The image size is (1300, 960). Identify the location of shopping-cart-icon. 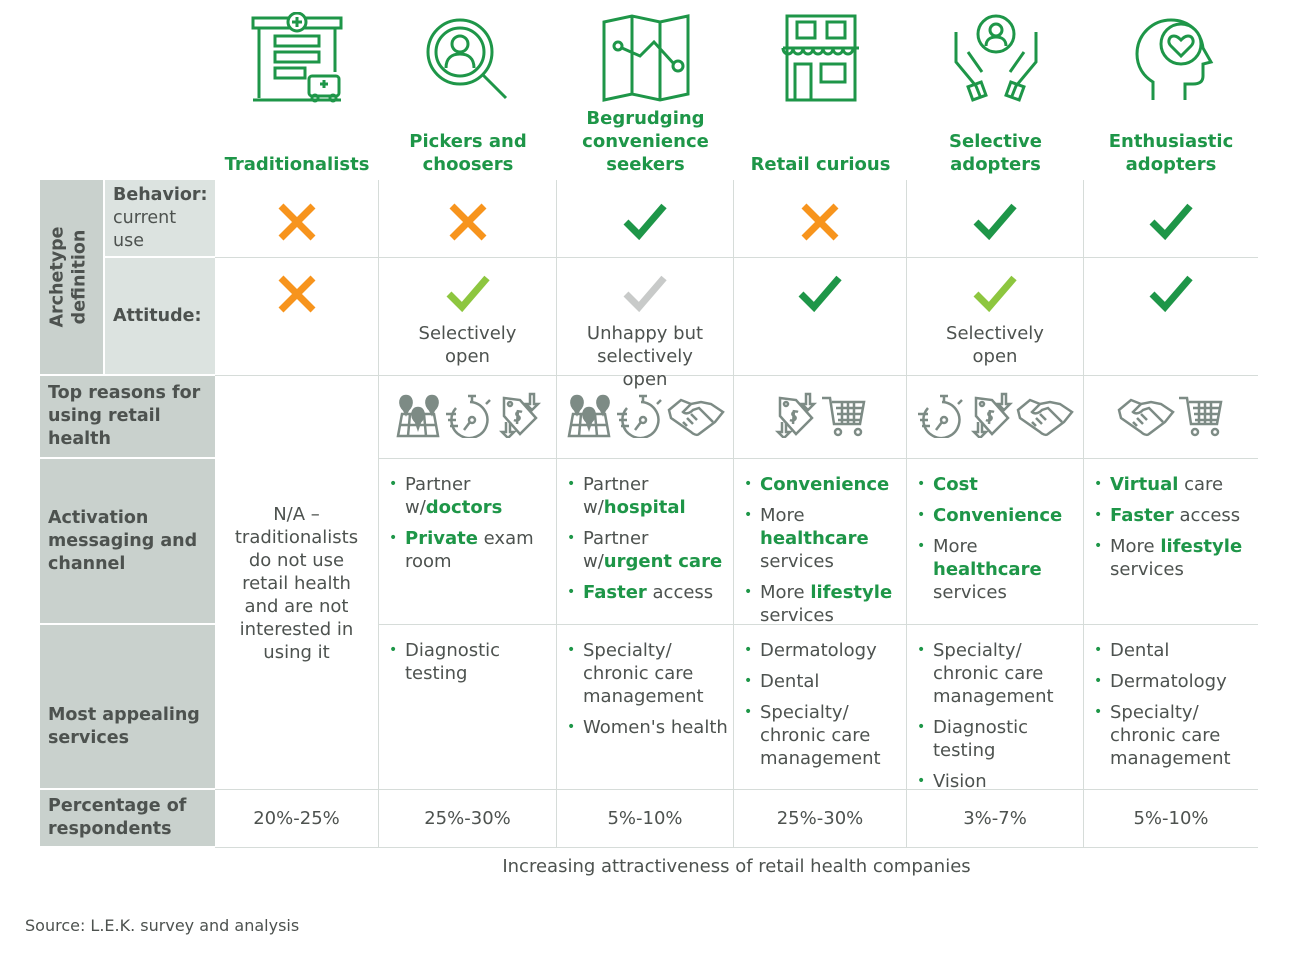
(1201, 417).